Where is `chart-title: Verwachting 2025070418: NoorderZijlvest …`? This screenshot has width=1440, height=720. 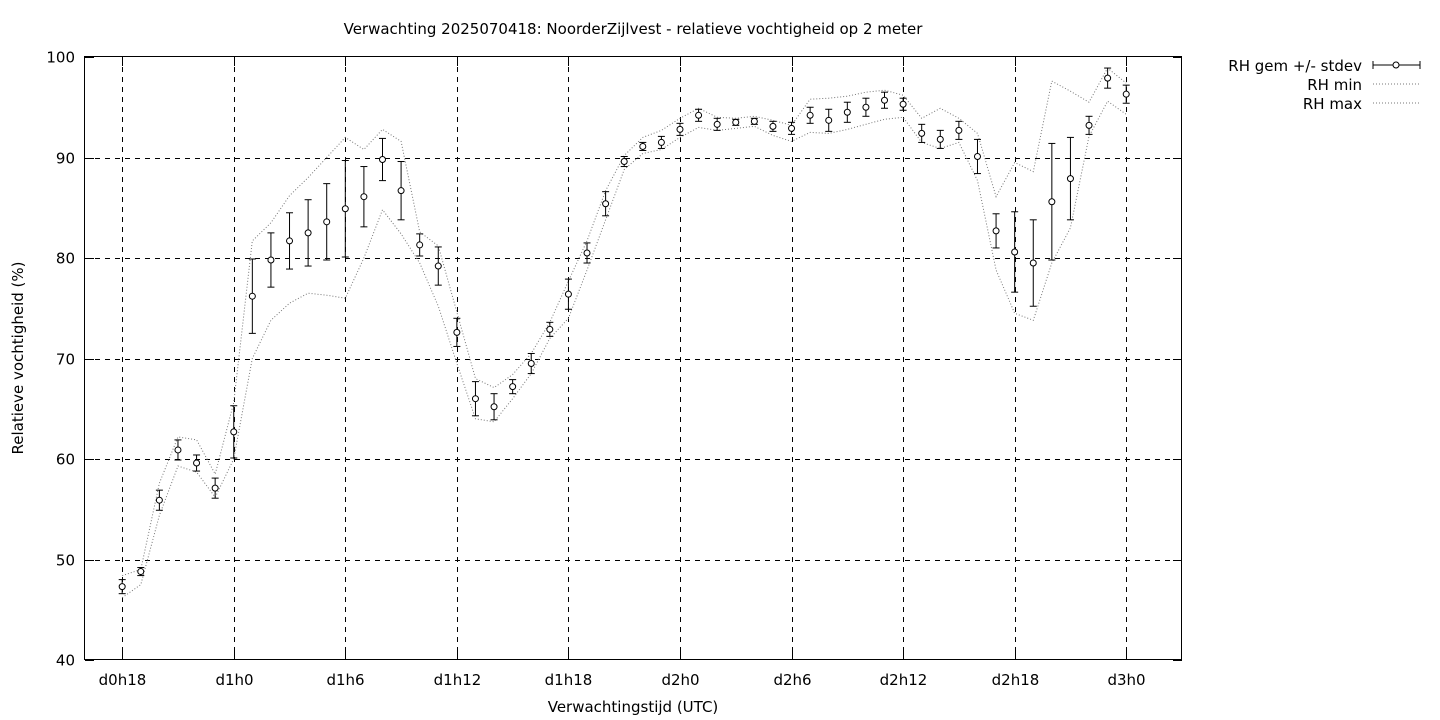 chart-title: Verwachting 2025070418: NoorderZijlvest … is located at coordinates (634, 29).